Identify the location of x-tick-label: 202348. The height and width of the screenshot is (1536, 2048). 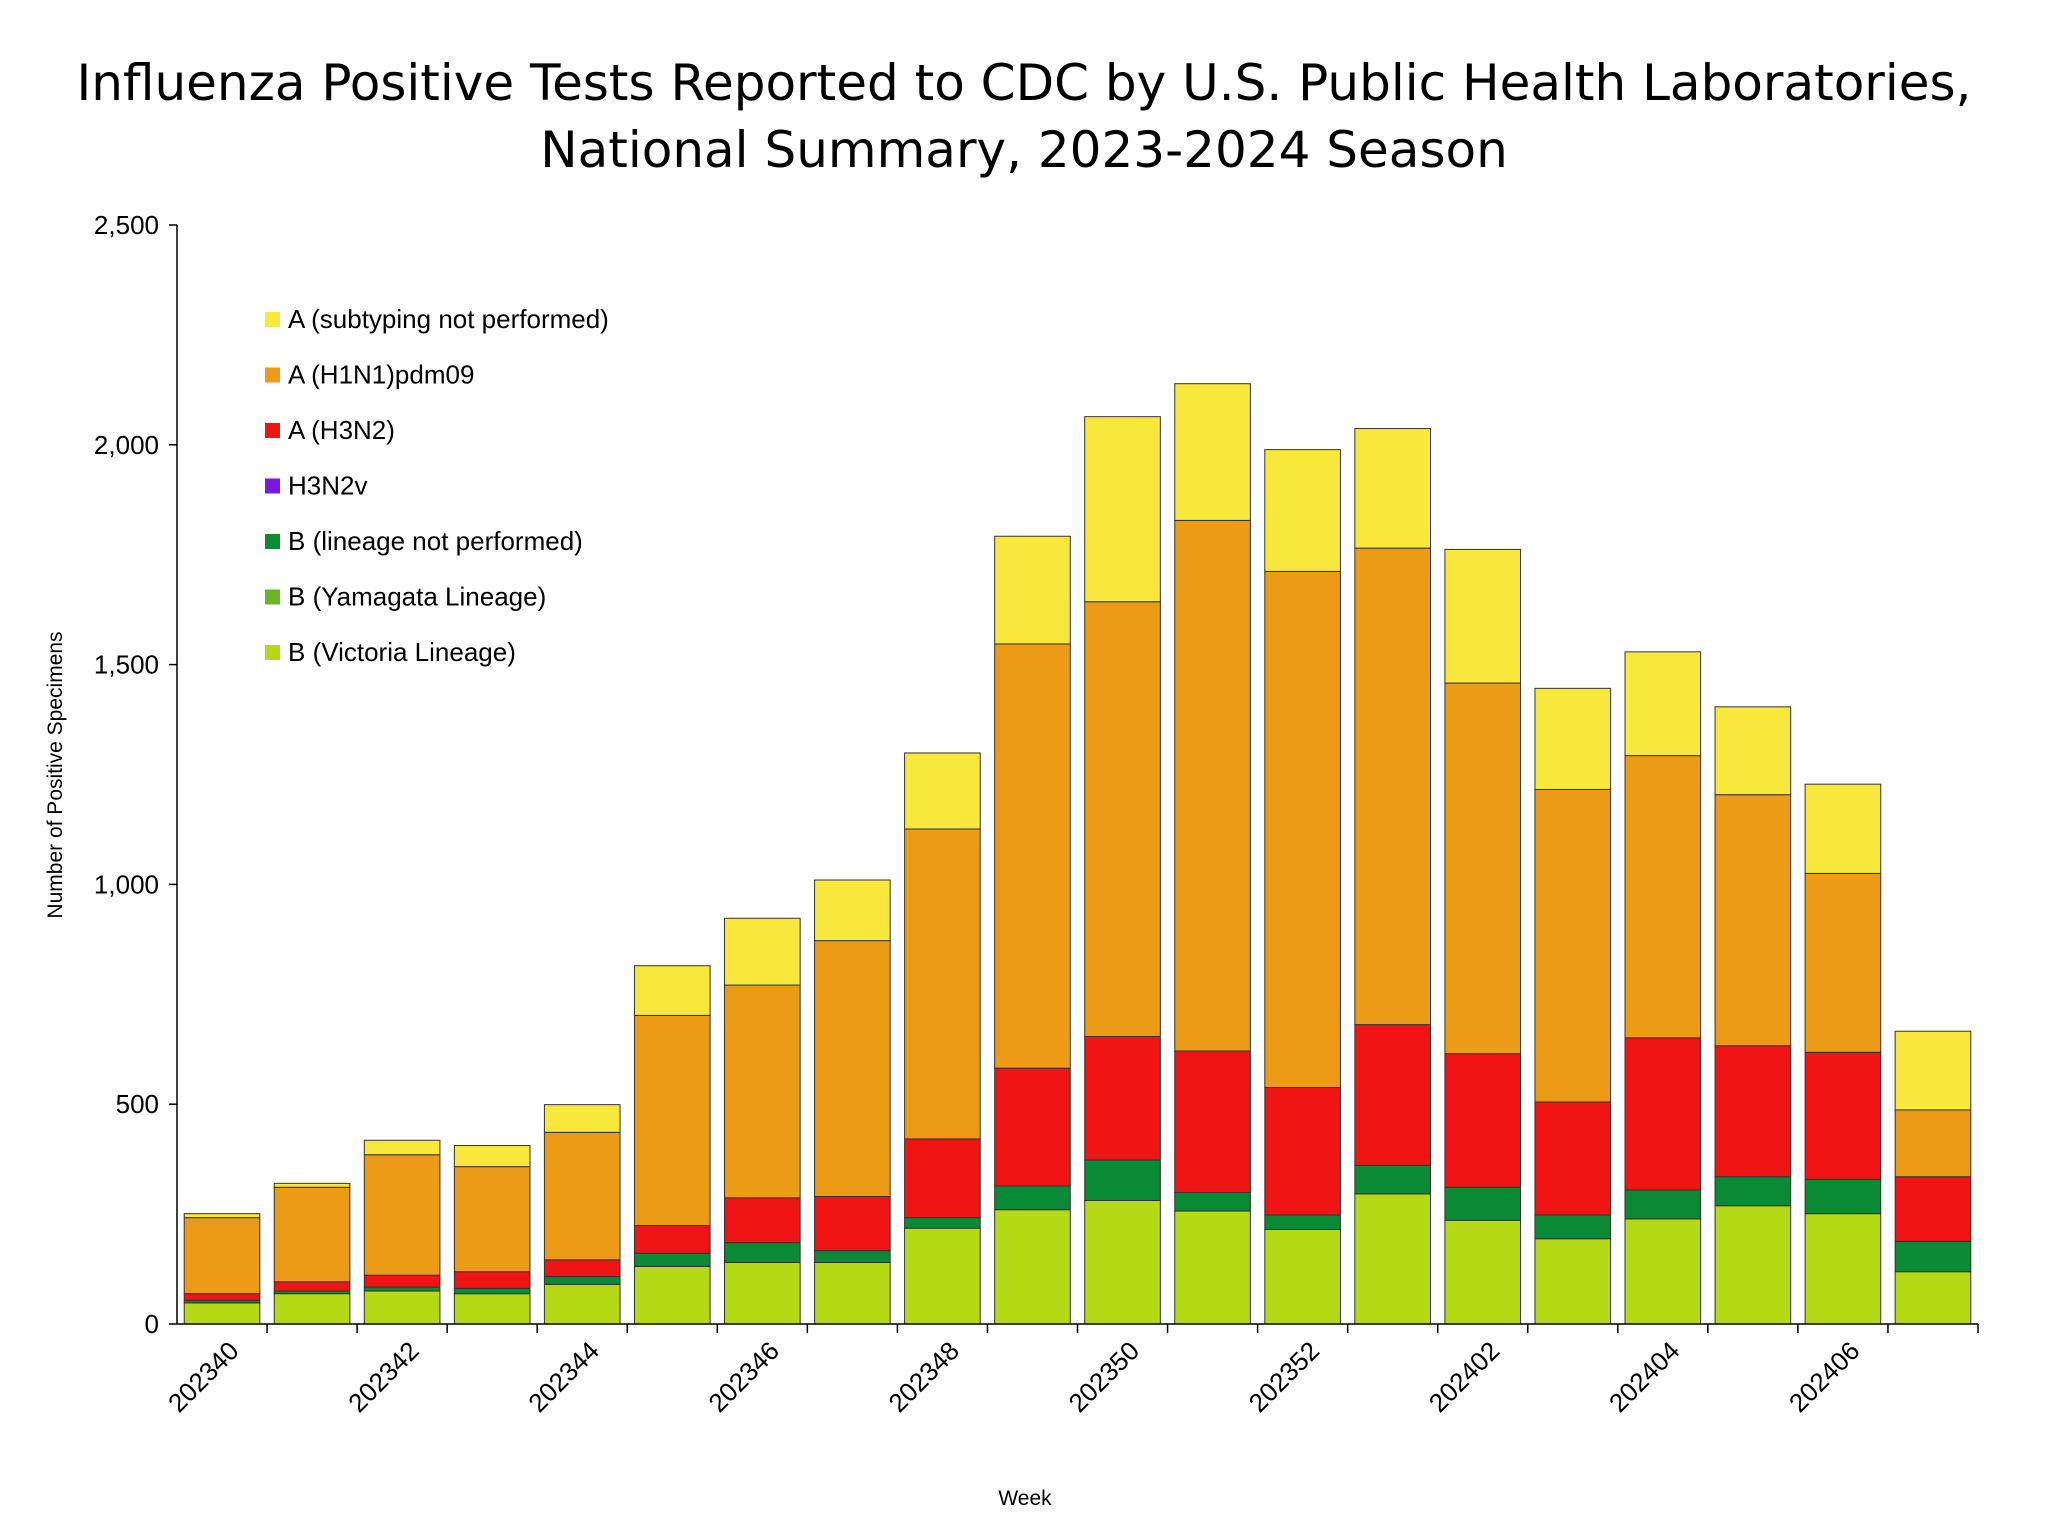
(923, 1376).